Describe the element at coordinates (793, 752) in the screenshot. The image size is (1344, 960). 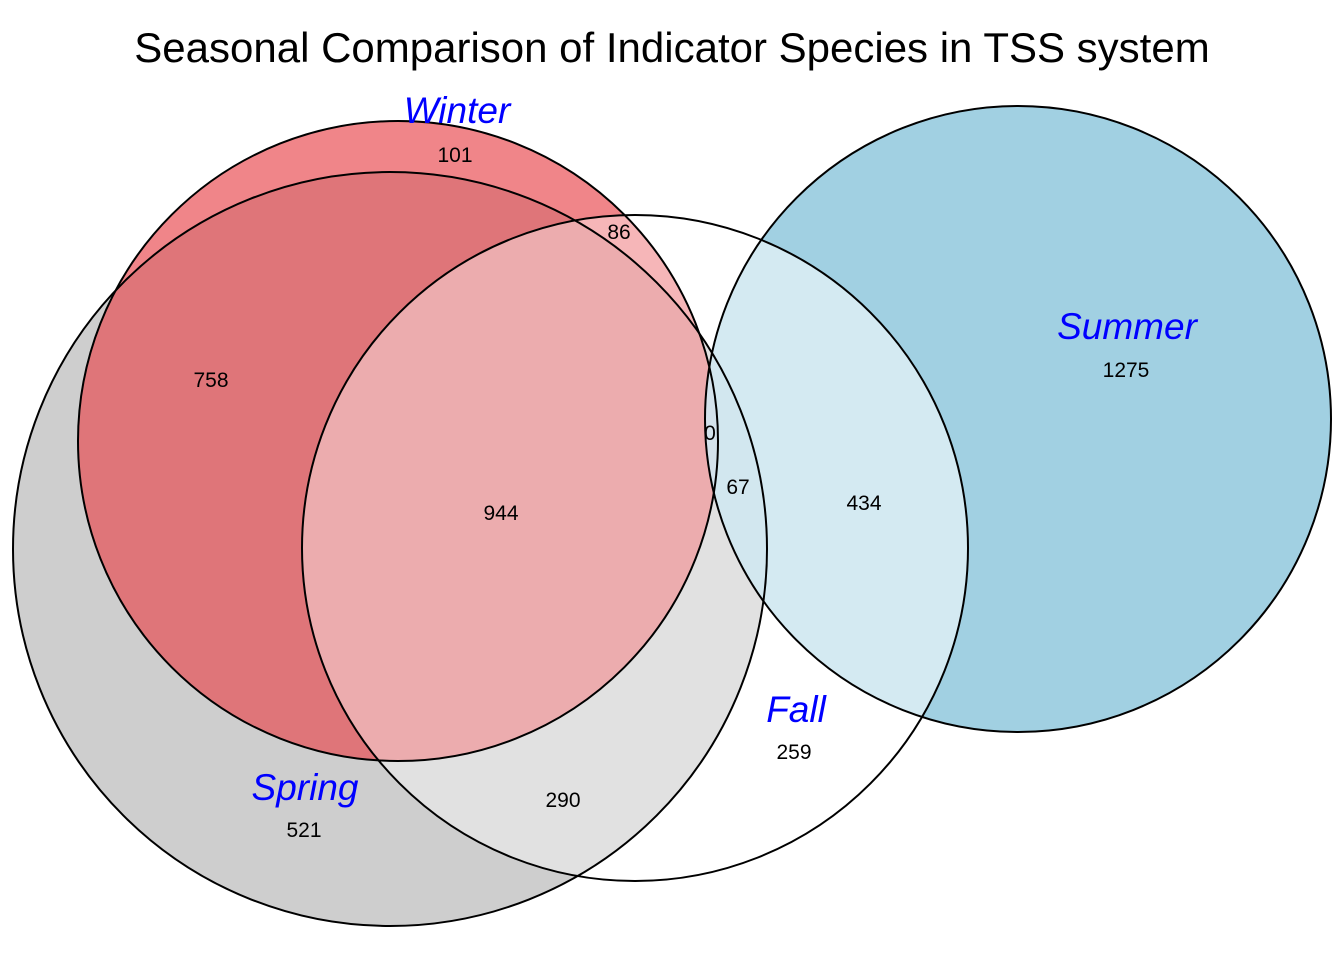
I see `count-fall-only: 259` at that location.